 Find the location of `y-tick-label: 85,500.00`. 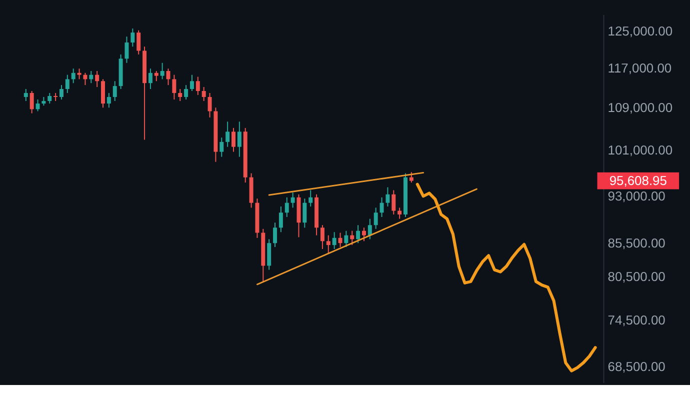

y-tick-label: 85,500.00 is located at coordinates (637, 243).